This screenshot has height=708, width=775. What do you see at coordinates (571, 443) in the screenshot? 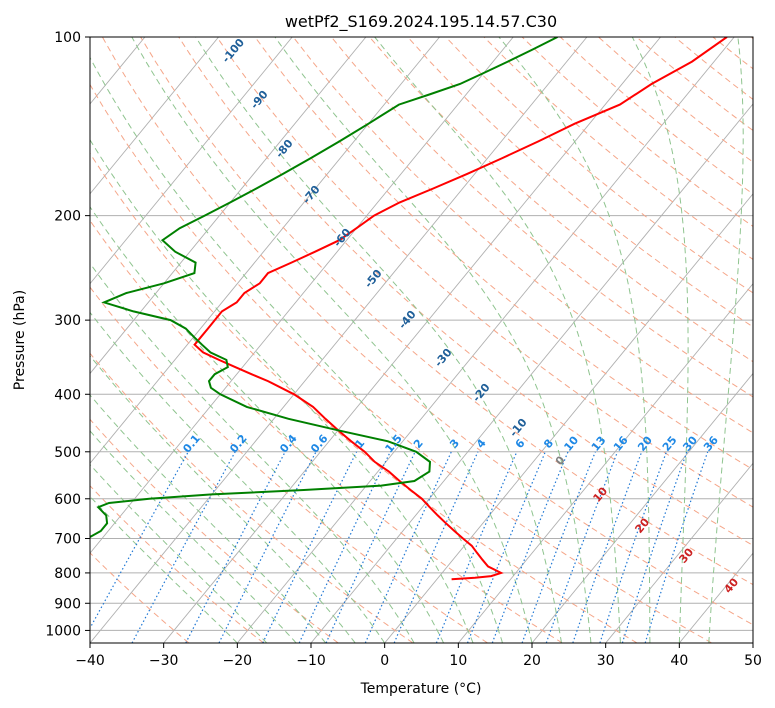
I see `mixing-ratio-label: 10` at bounding box center [571, 443].